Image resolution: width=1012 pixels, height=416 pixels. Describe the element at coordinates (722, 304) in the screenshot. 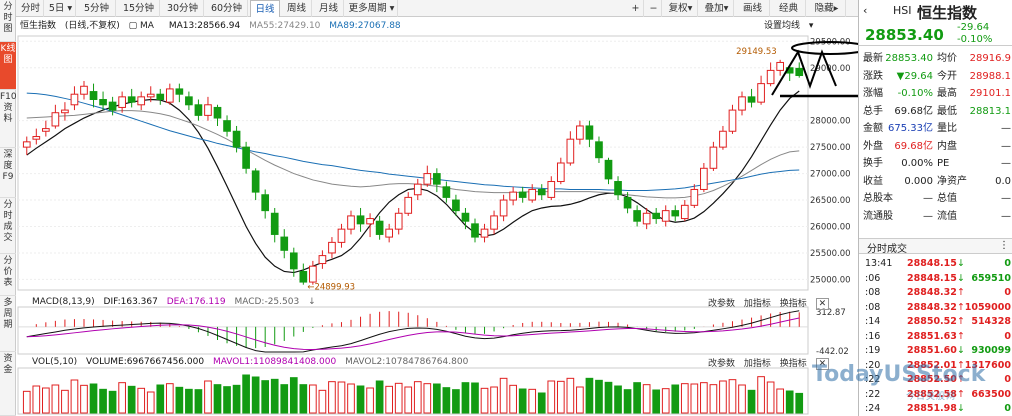

I see `macd-param-button: 改参数` at that location.